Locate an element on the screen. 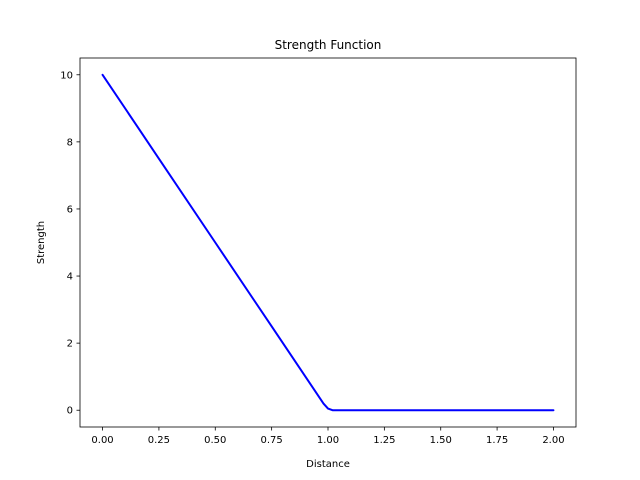 The height and width of the screenshot is (480, 640). x-tick-label: 1.25 is located at coordinates (384, 440).